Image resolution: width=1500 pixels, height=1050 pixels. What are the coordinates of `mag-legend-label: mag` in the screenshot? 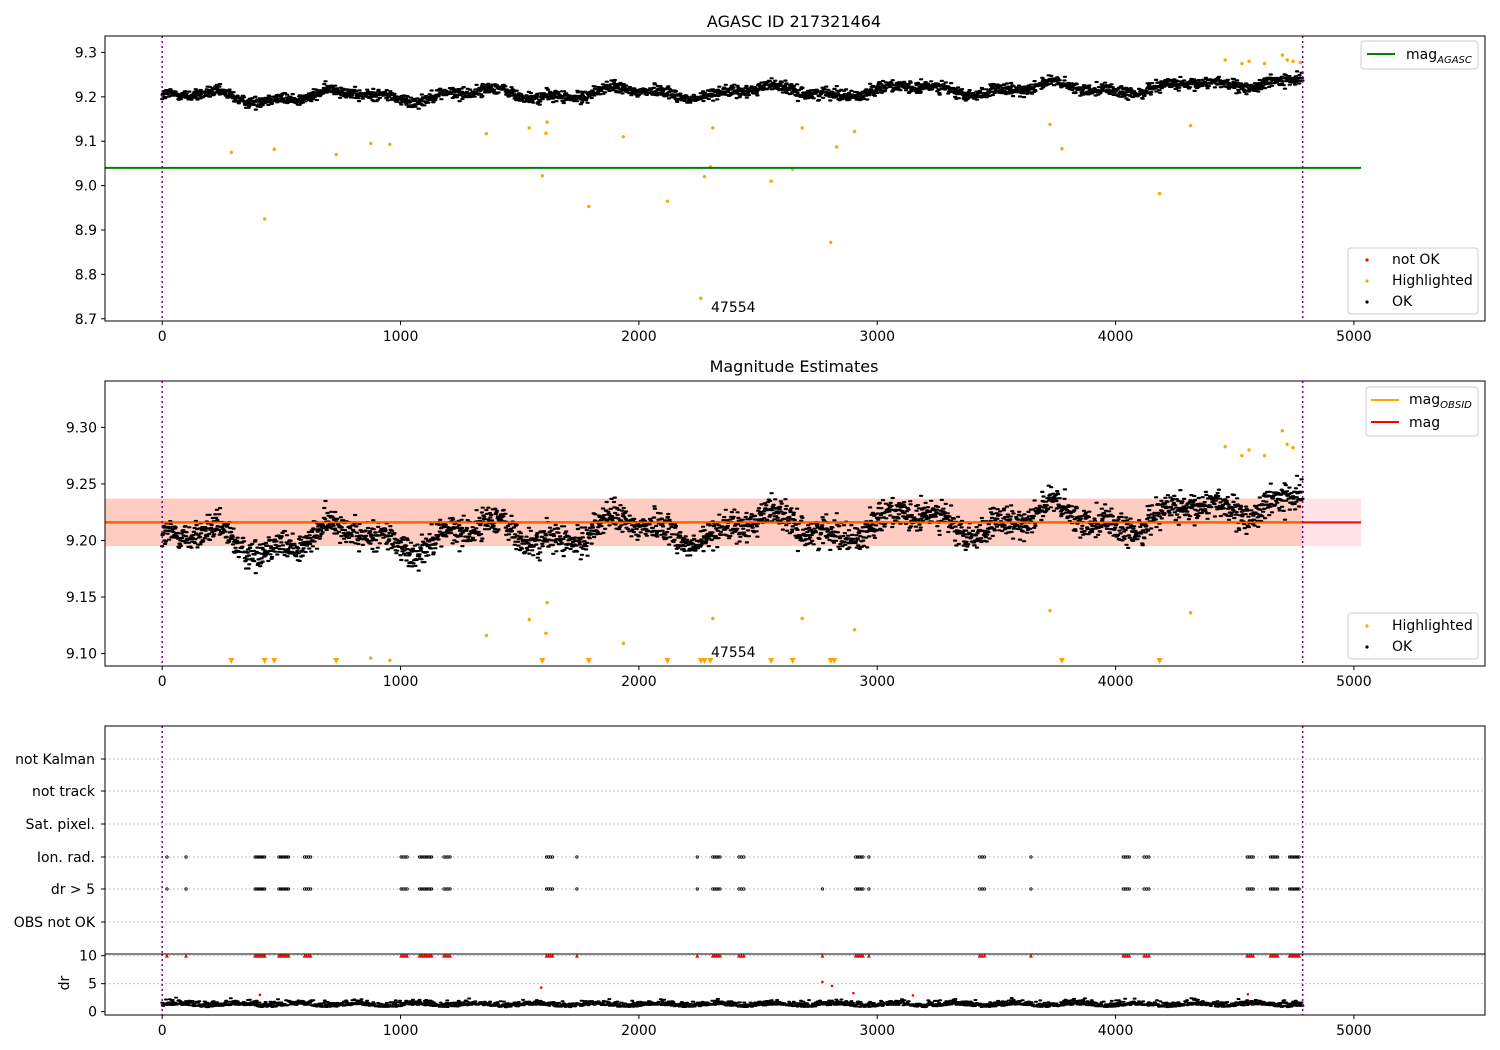 It's located at (1424, 423).